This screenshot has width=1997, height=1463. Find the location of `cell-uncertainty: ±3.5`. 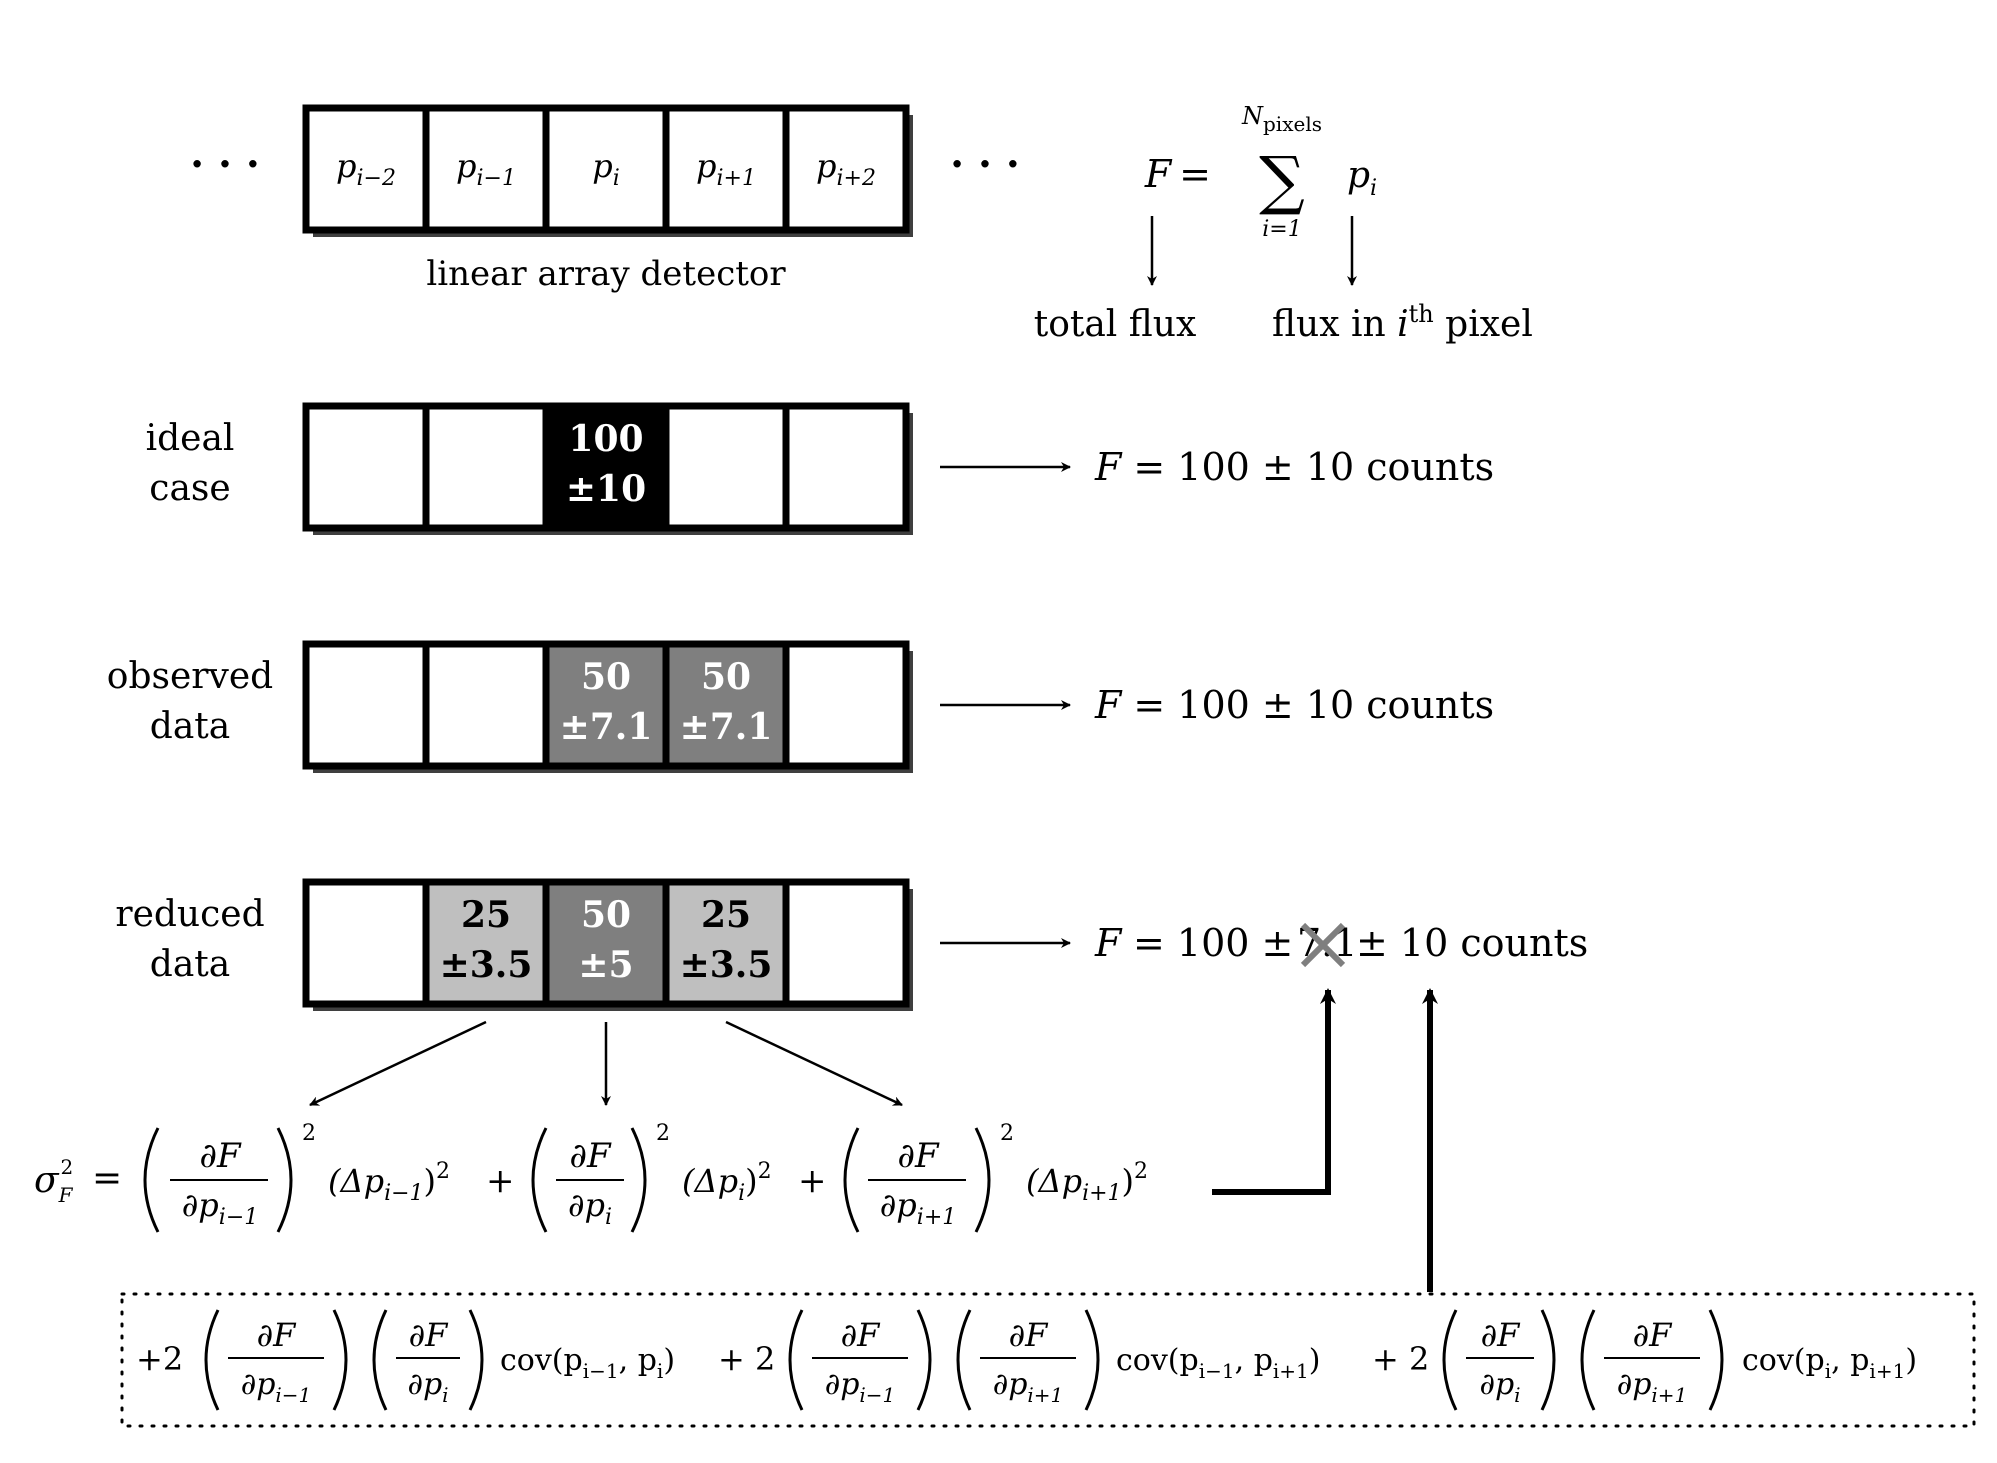

cell-uncertainty: ±3.5 is located at coordinates (726, 965).